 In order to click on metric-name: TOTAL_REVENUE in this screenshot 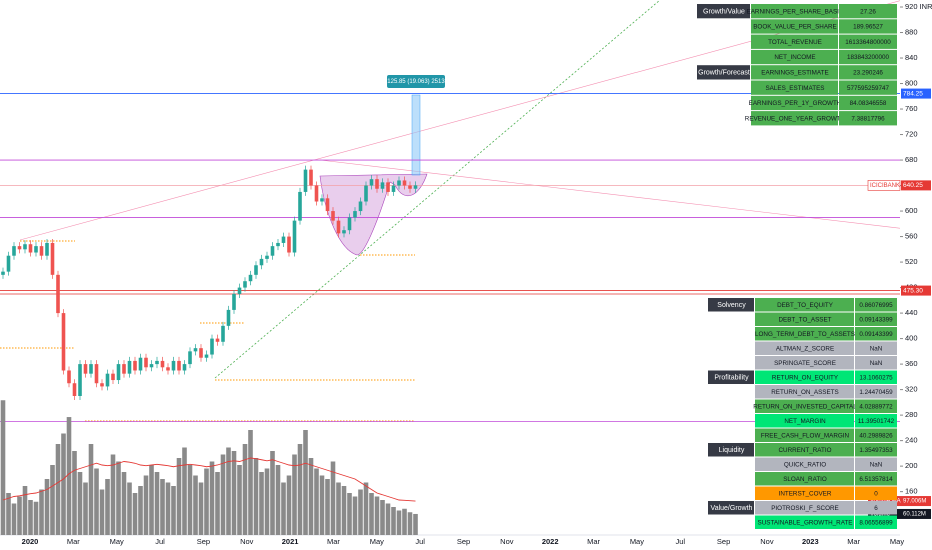, I will do `click(795, 42)`.